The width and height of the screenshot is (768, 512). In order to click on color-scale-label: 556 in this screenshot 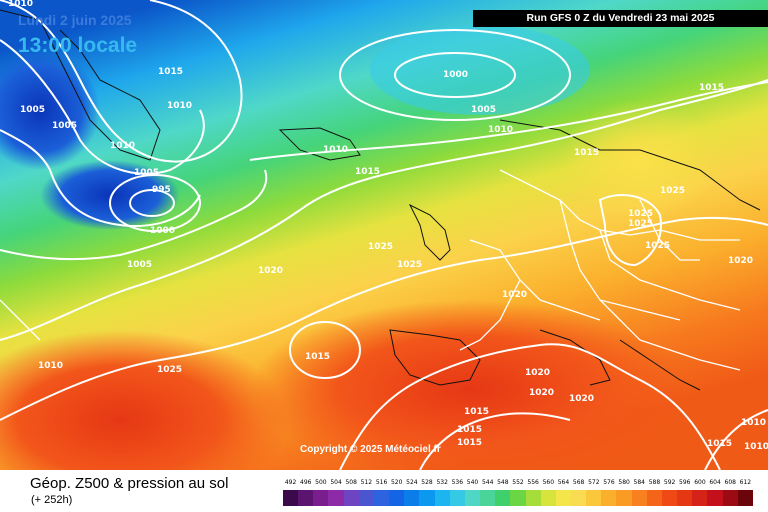, I will do `click(533, 482)`.